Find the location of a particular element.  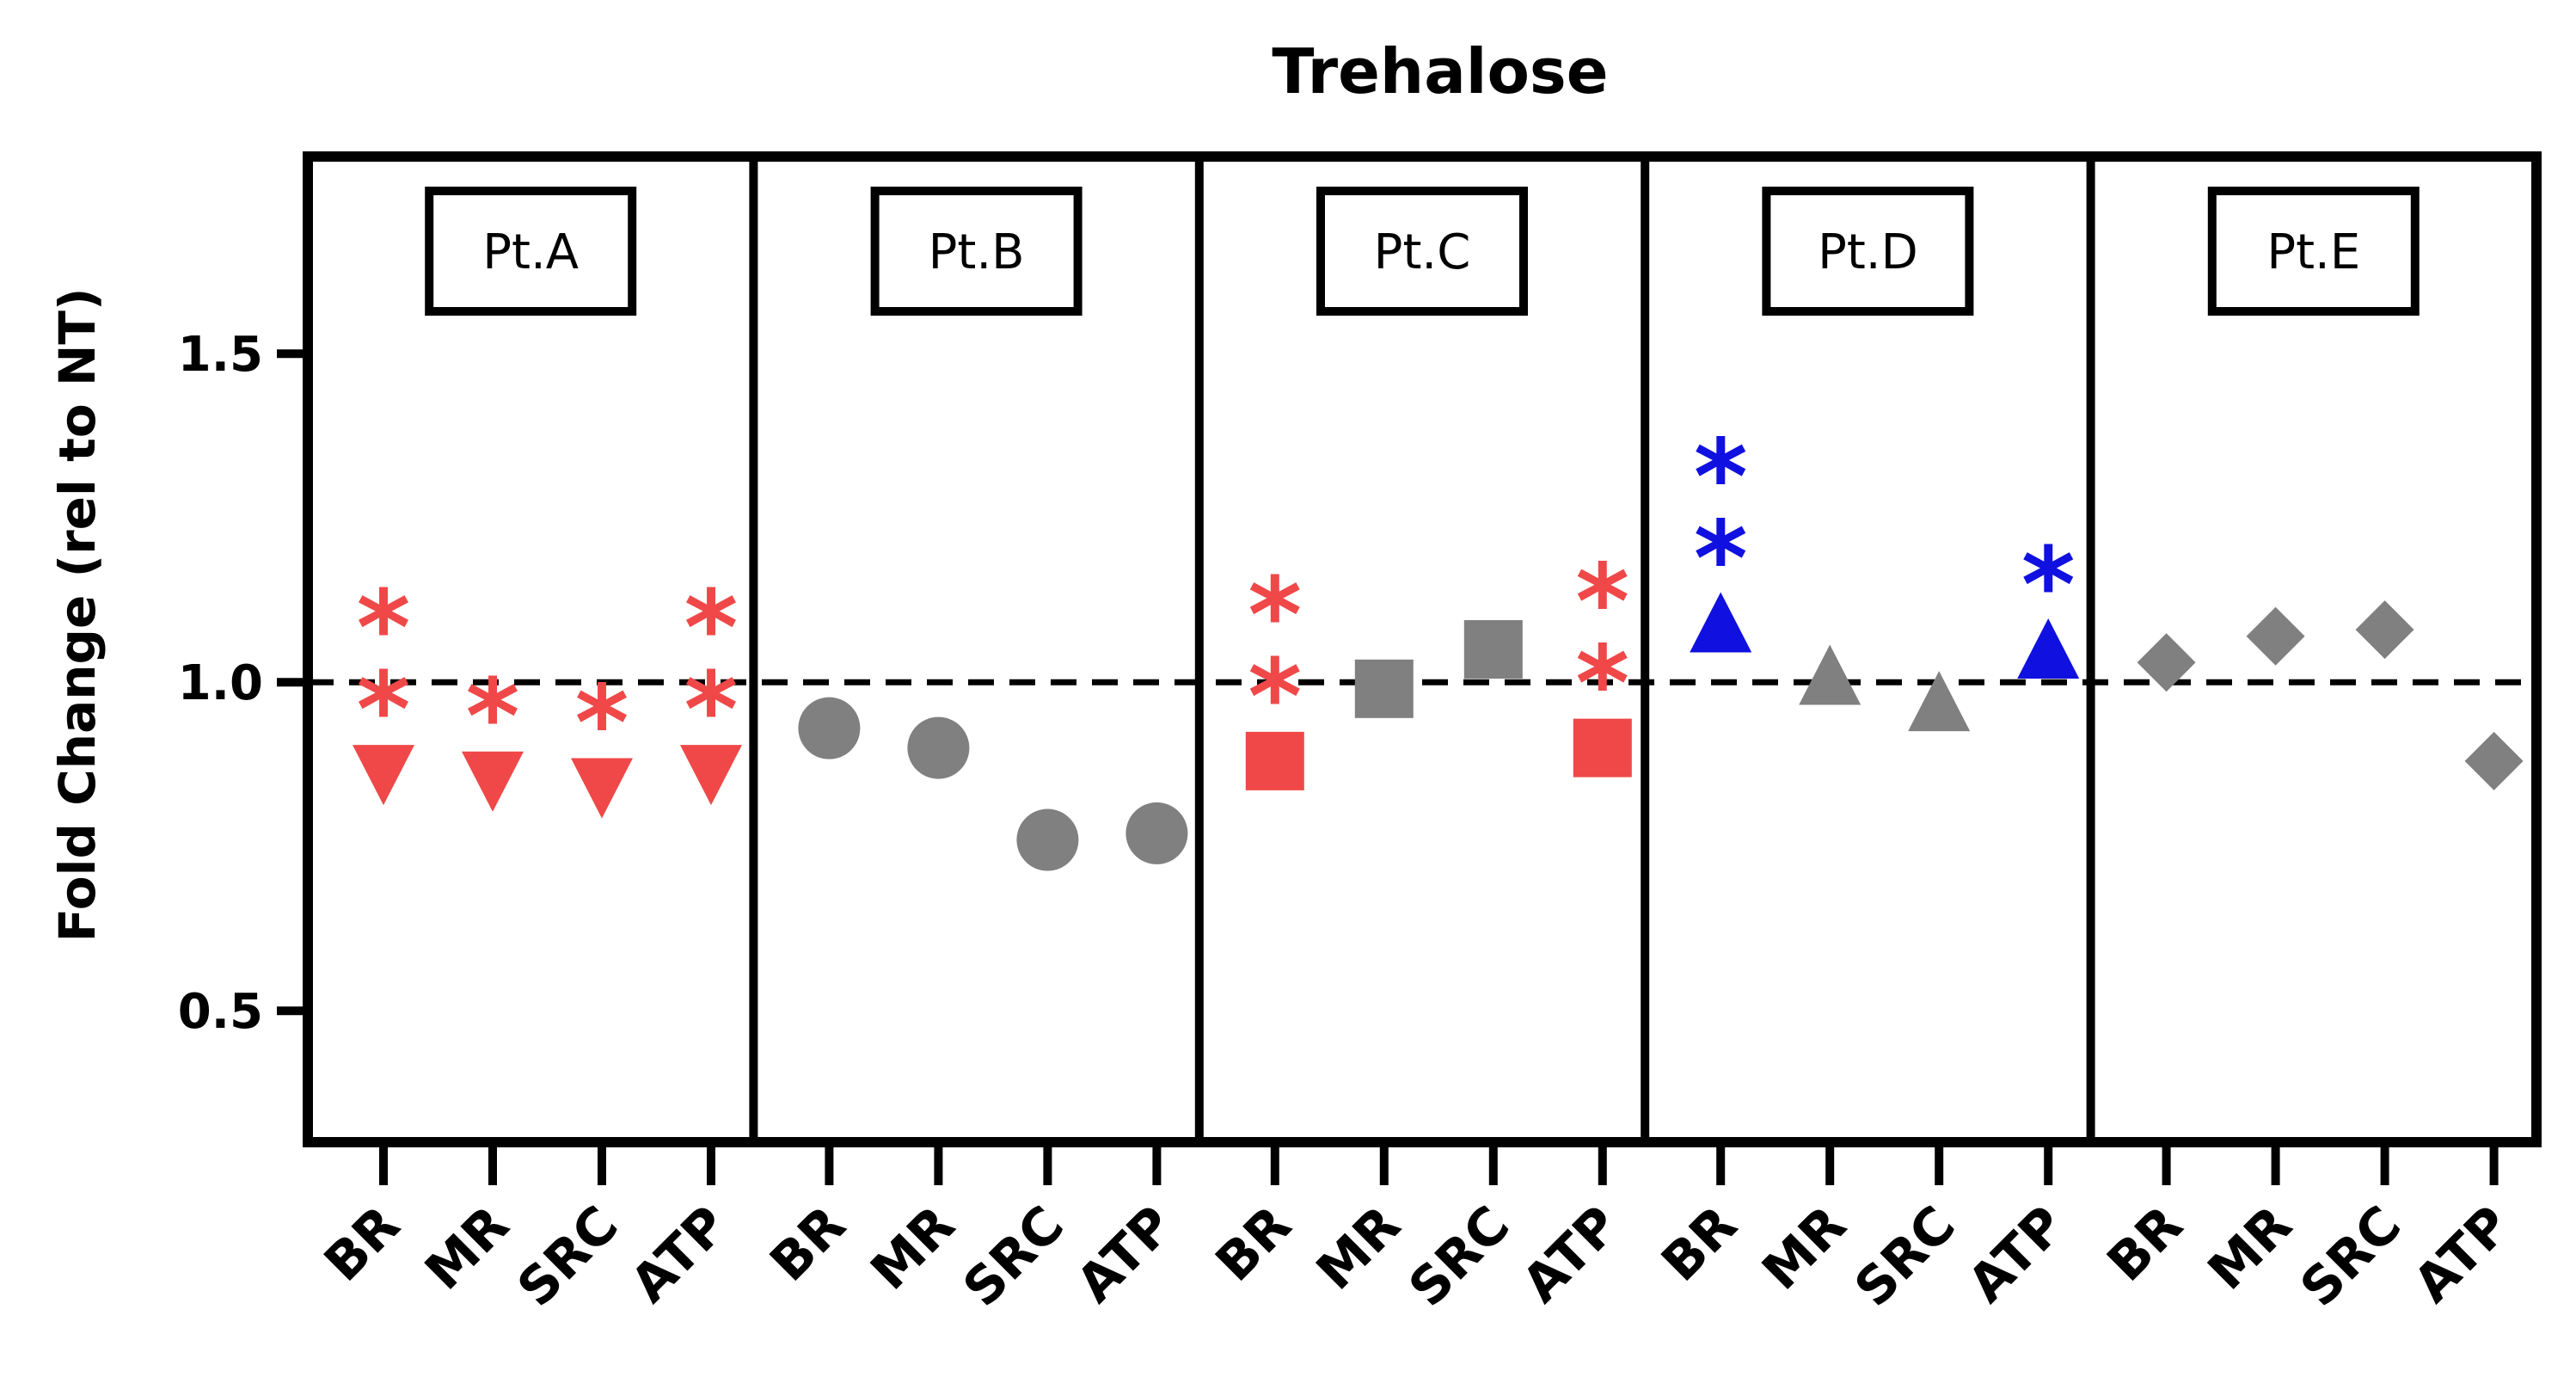

panel-label: Pt.C is located at coordinates (1422, 252).